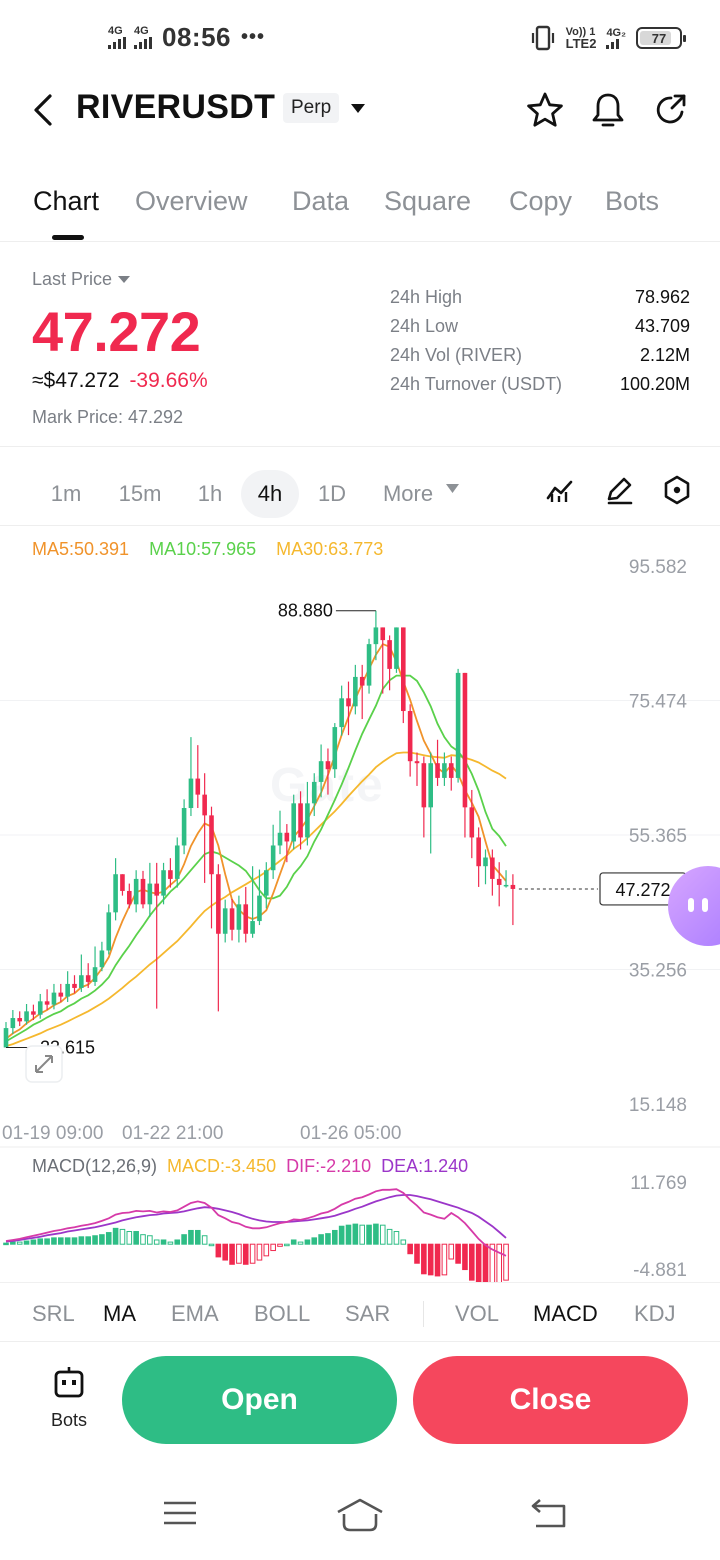 The height and width of the screenshot is (1560, 720). What do you see at coordinates (191, 201) in the screenshot?
I see `tab-overview: Overview` at bounding box center [191, 201].